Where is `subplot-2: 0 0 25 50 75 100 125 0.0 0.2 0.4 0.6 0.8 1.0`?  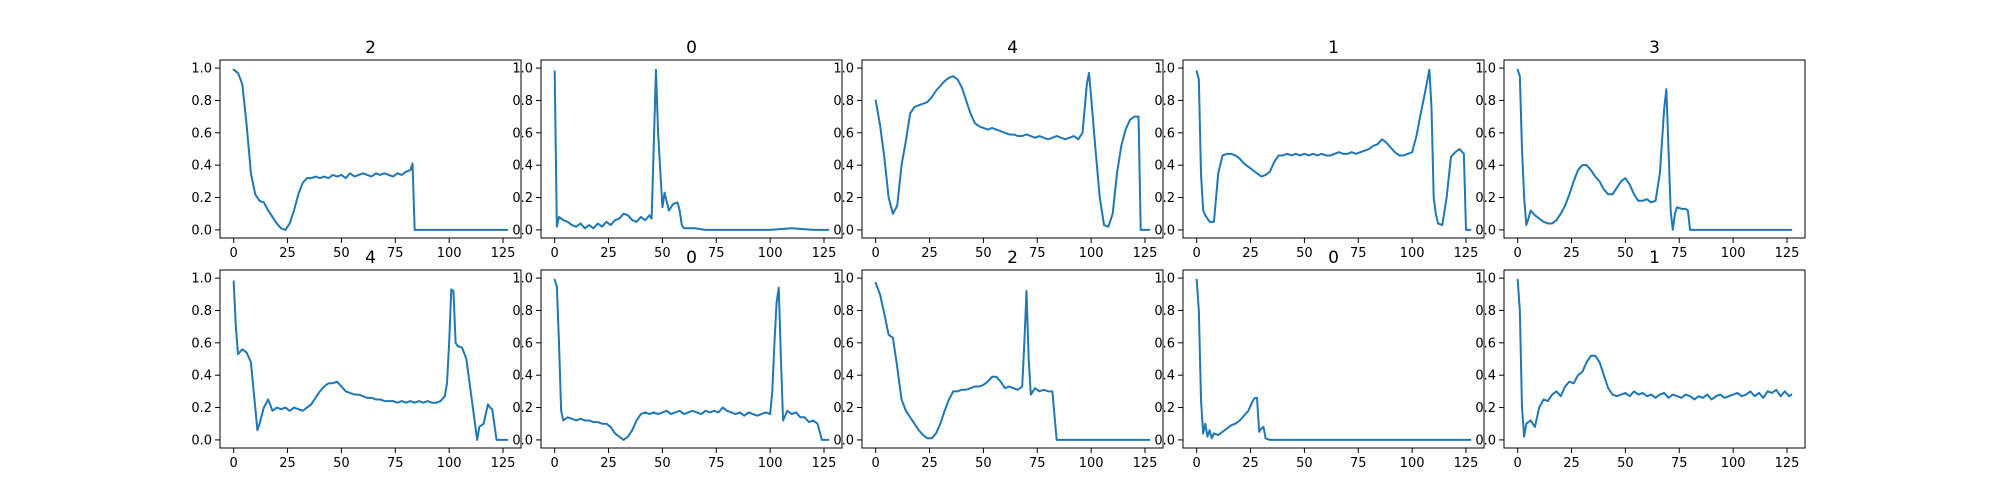
subplot-2: 0 0 25 50 75 100 125 0.0 0.2 0.4 0.6 0.8 1.0 is located at coordinates (677, 149).